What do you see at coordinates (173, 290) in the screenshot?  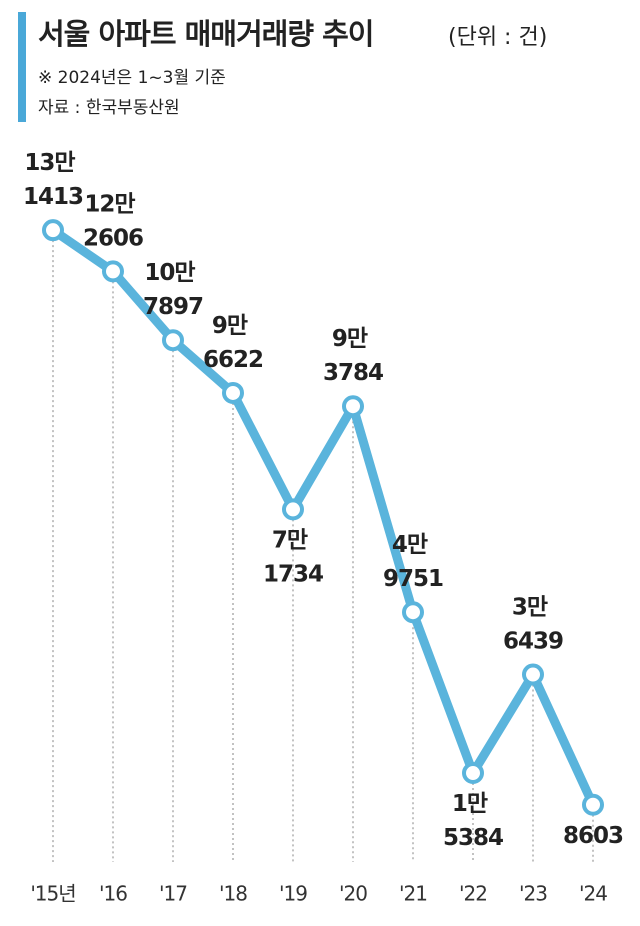 I see `data-label: 10만 7897` at bounding box center [173, 290].